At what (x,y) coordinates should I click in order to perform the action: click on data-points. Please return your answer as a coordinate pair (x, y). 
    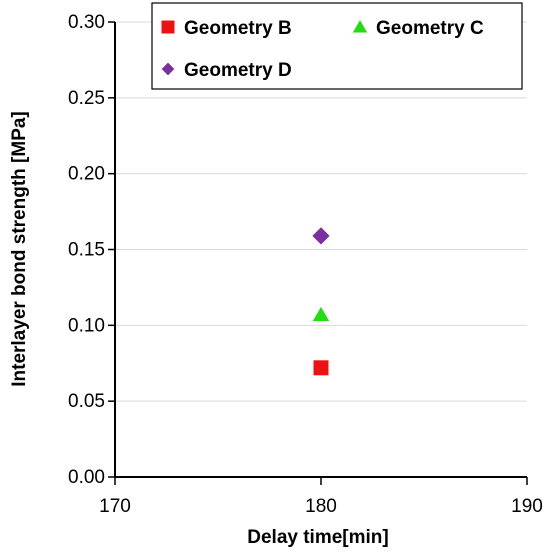
    Looking at the image, I should click on (321, 301).